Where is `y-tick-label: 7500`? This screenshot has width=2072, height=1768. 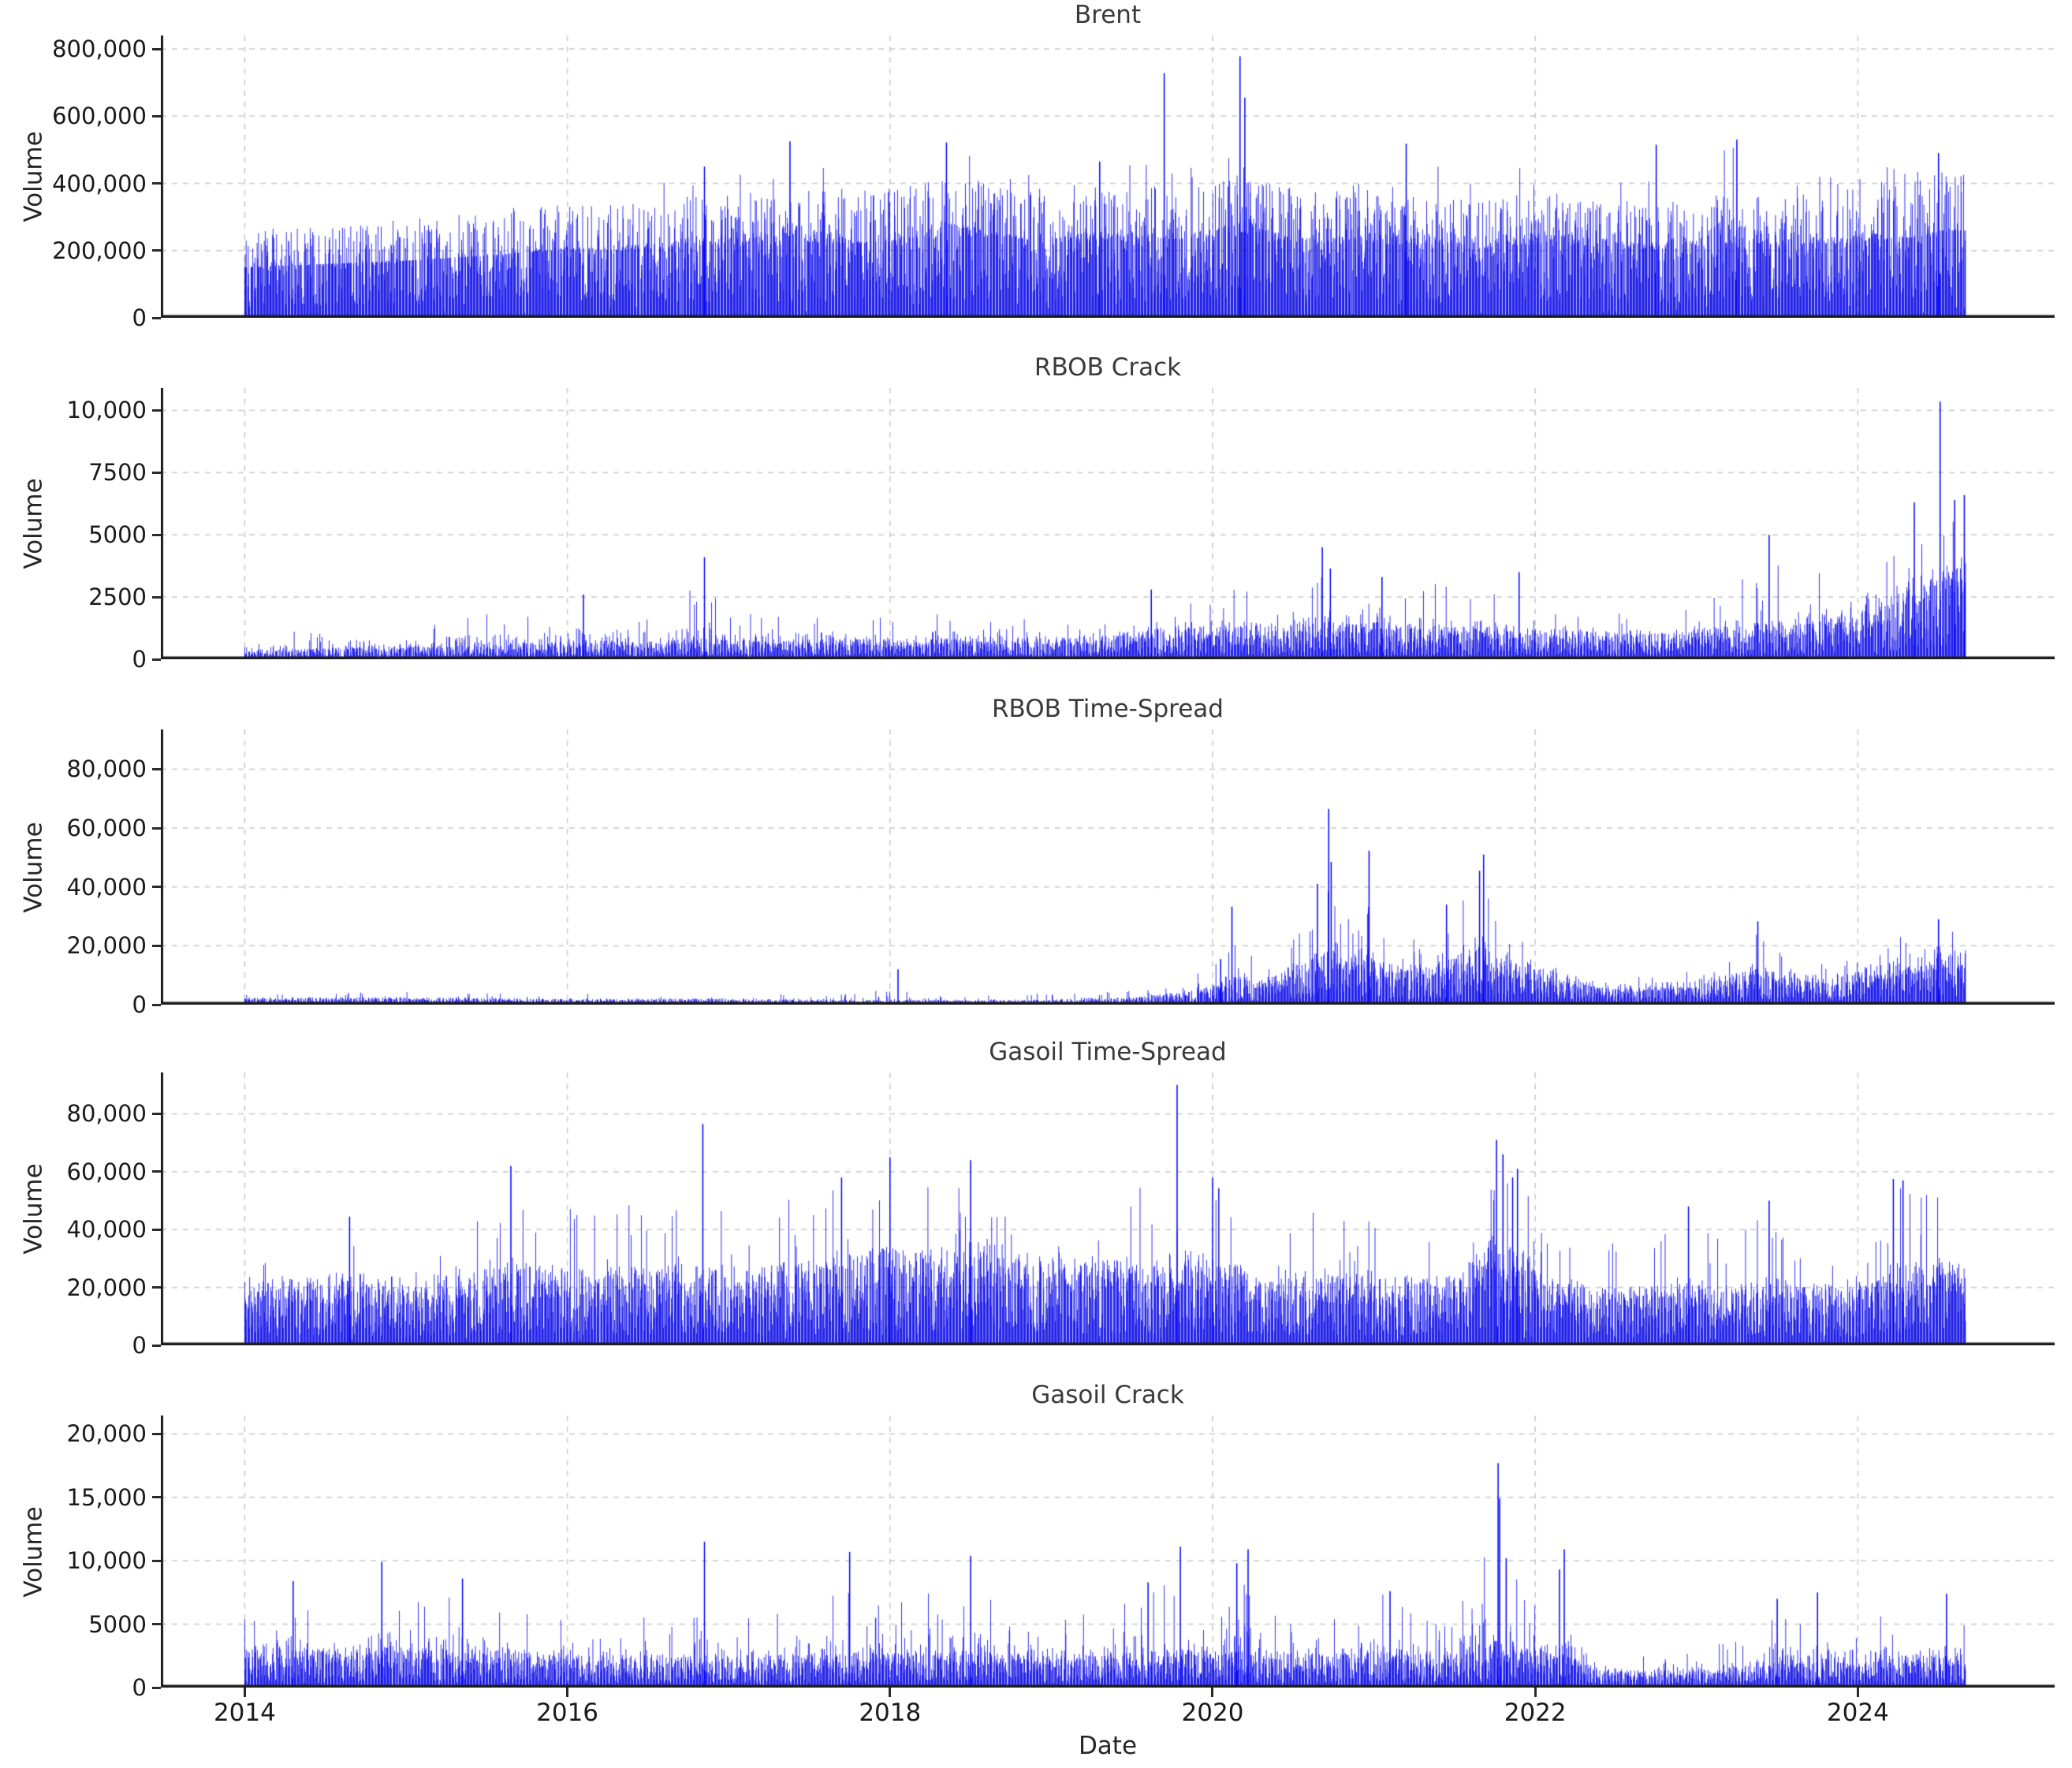 y-tick-label: 7500 is located at coordinates (117, 473).